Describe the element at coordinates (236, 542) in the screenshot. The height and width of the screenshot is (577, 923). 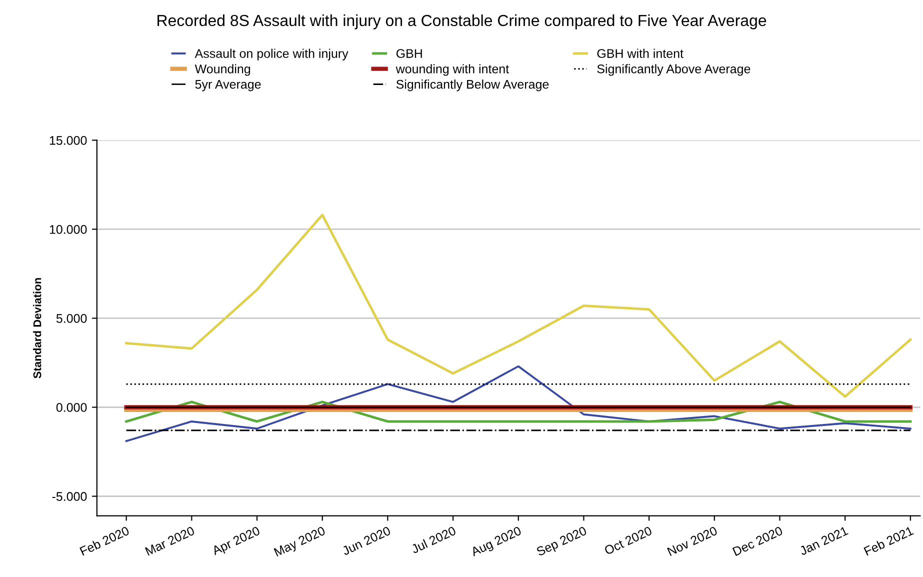
I see `x-tick-label: Apr 2020` at that location.